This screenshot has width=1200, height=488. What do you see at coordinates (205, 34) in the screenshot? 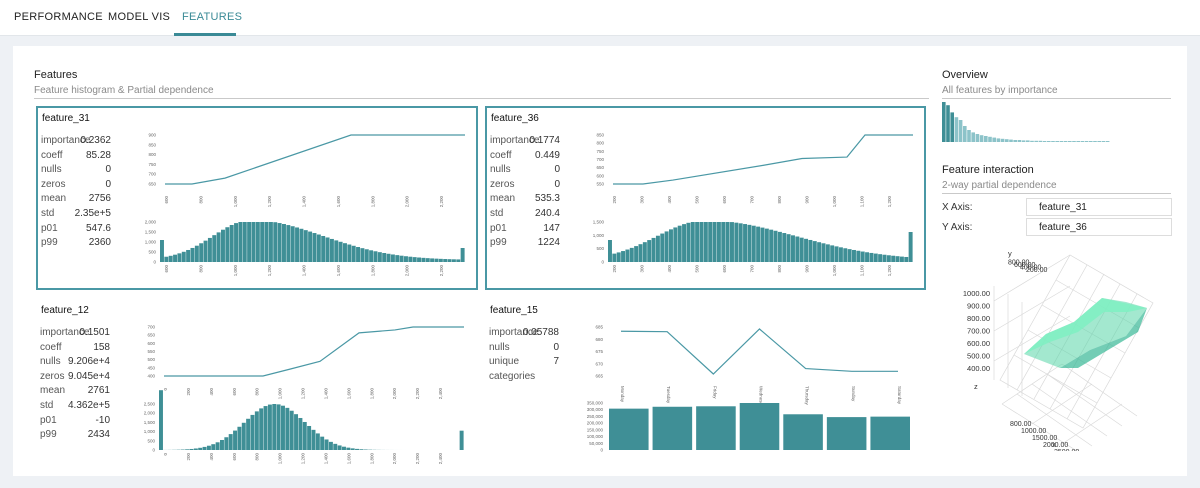
I see `active-tab-indicator` at bounding box center [205, 34].